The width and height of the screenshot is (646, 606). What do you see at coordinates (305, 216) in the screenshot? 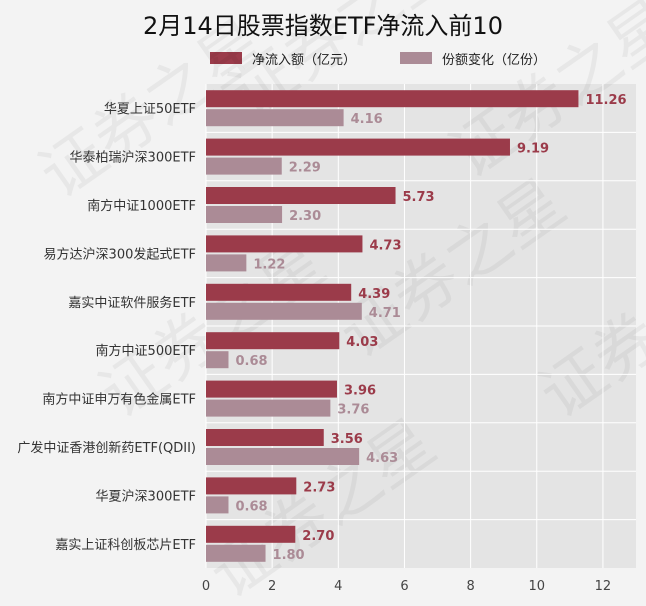
I see `value-label-s1-2: 2.30` at bounding box center [305, 216].